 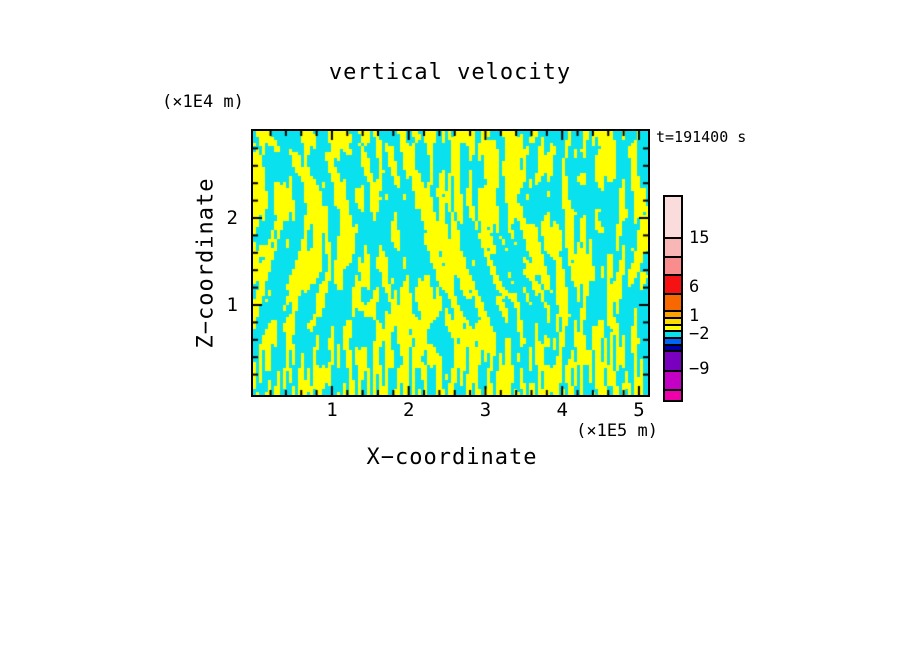 I want to click on x-tick-label: 1, so click(x=332, y=410).